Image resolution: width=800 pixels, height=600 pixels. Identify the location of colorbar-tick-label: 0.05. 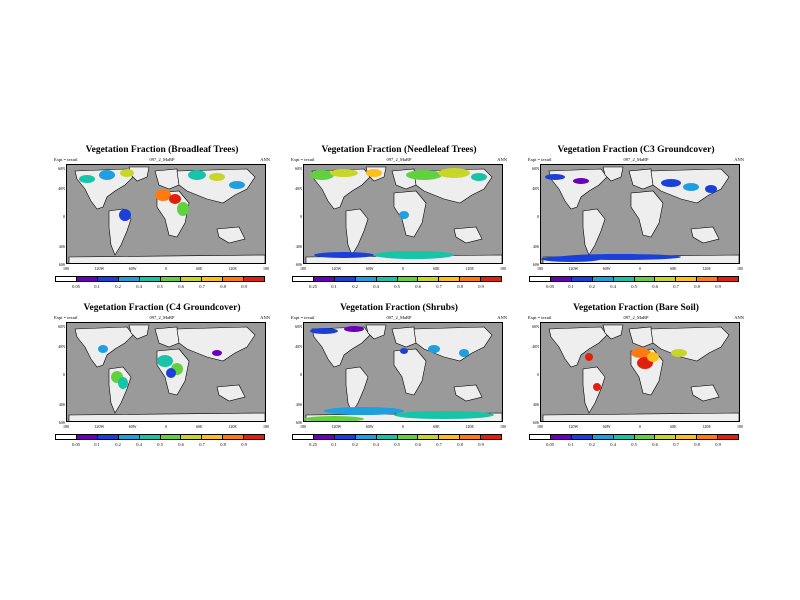
(550, 286).